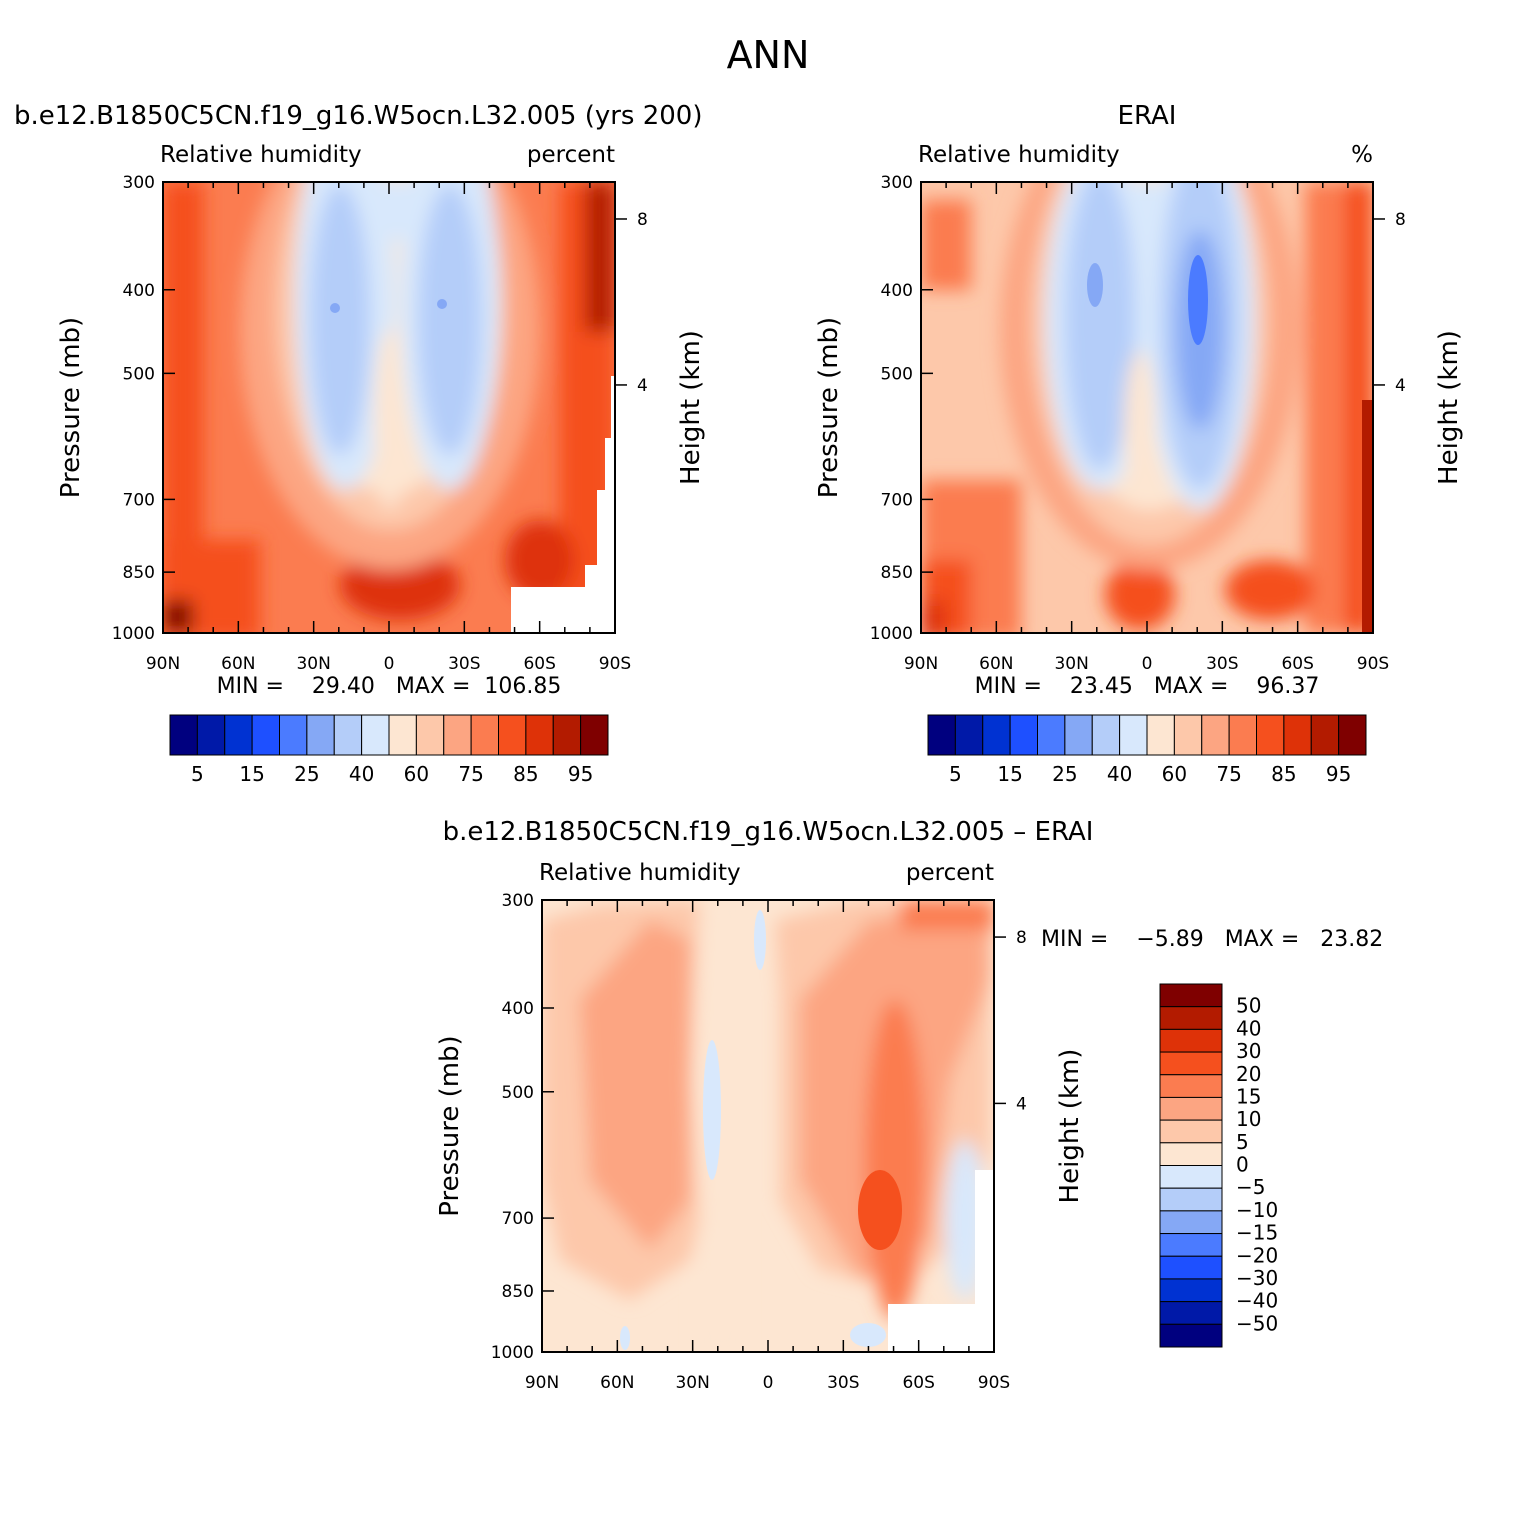 This screenshot has height=1539, width=1535. I want to click on colorbar-label: −40, so click(1257, 1301).